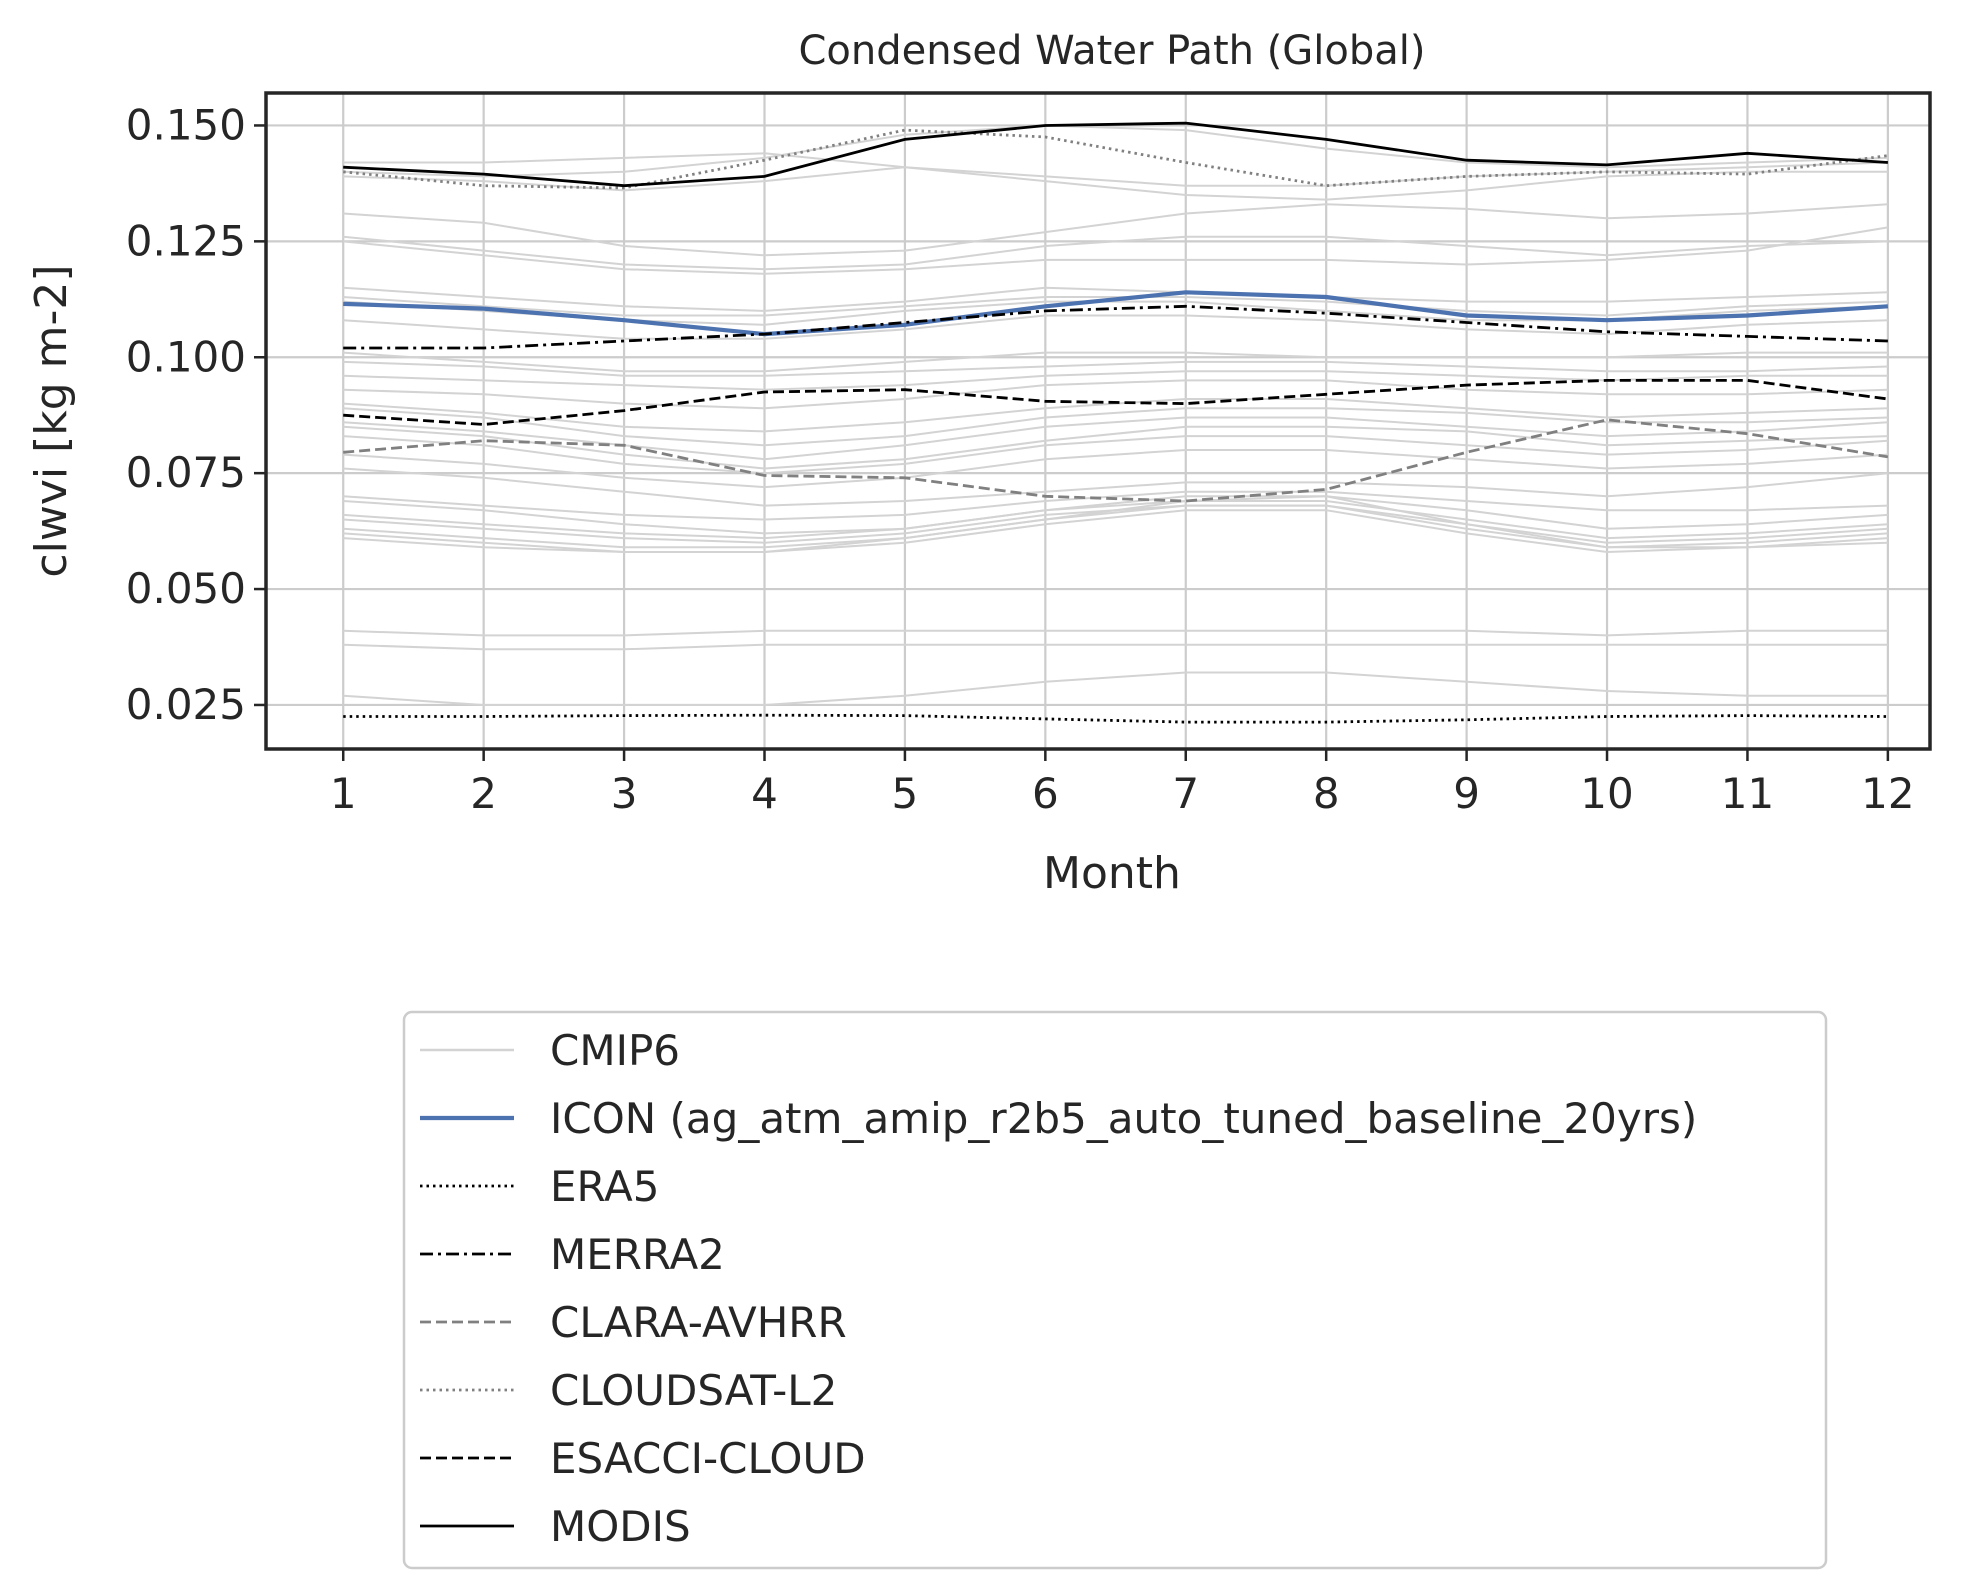 This screenshot has width=1984, height=1596. Describe the element at coordinates (1747, 793) in the screenshot. I see `x-tick-label: 11` at that location.